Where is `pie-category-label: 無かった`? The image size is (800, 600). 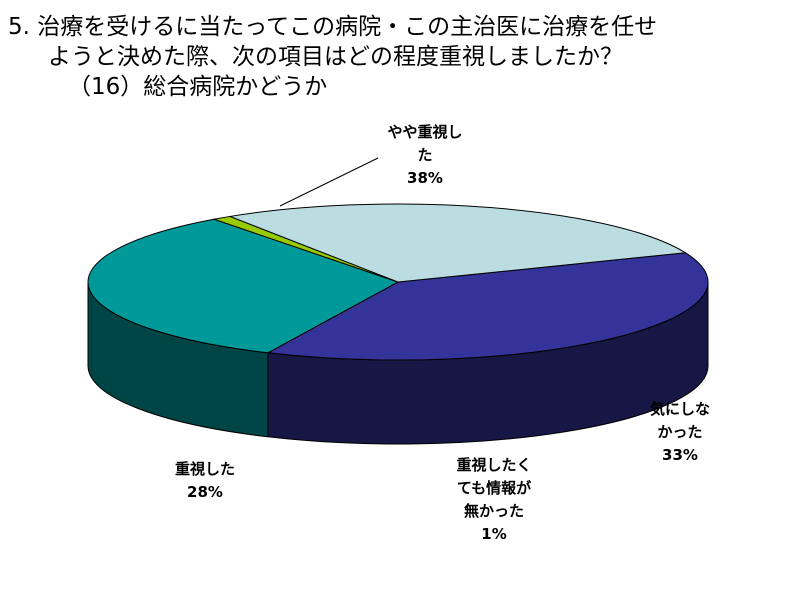
pie-category-label: 無かった is located at coordinates (494, 511).